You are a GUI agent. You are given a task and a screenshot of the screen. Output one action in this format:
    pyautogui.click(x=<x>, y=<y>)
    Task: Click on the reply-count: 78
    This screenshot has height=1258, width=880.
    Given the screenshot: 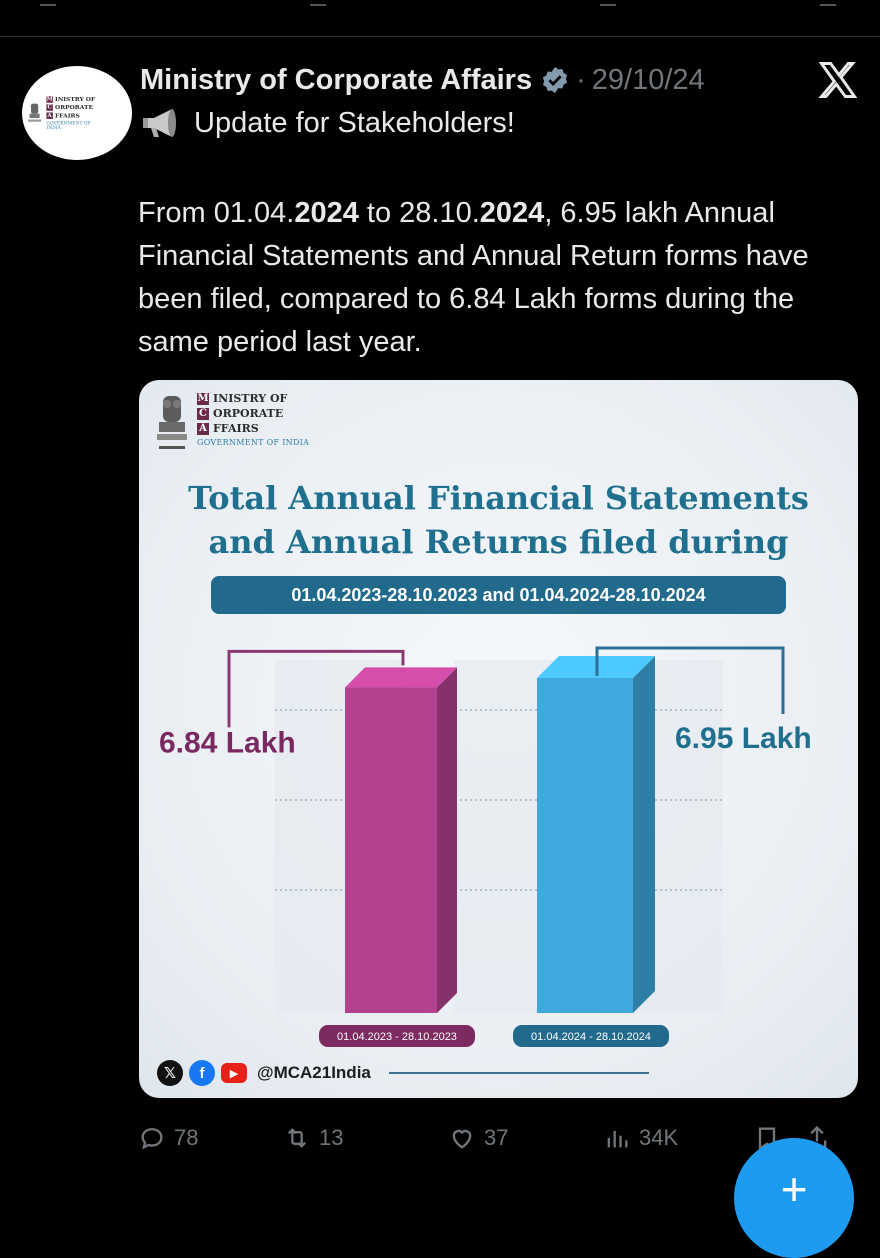 What is the action you would take?
    pyautogui.click(x=186, y=1137)
    